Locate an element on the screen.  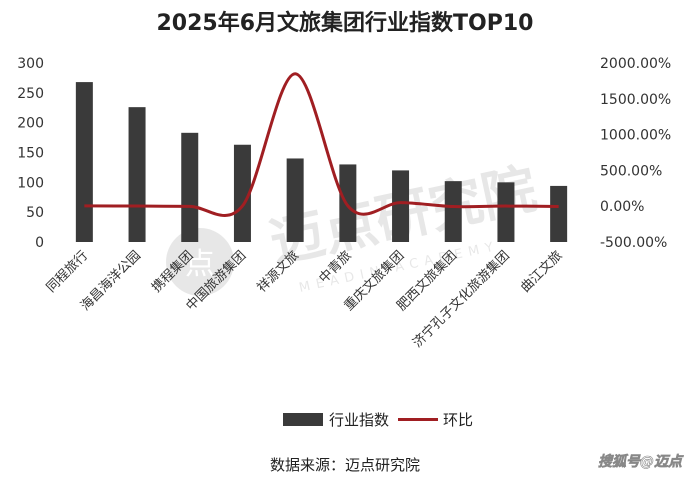
right-tick-label: 1500.00% is located at coordinates (635, 100).